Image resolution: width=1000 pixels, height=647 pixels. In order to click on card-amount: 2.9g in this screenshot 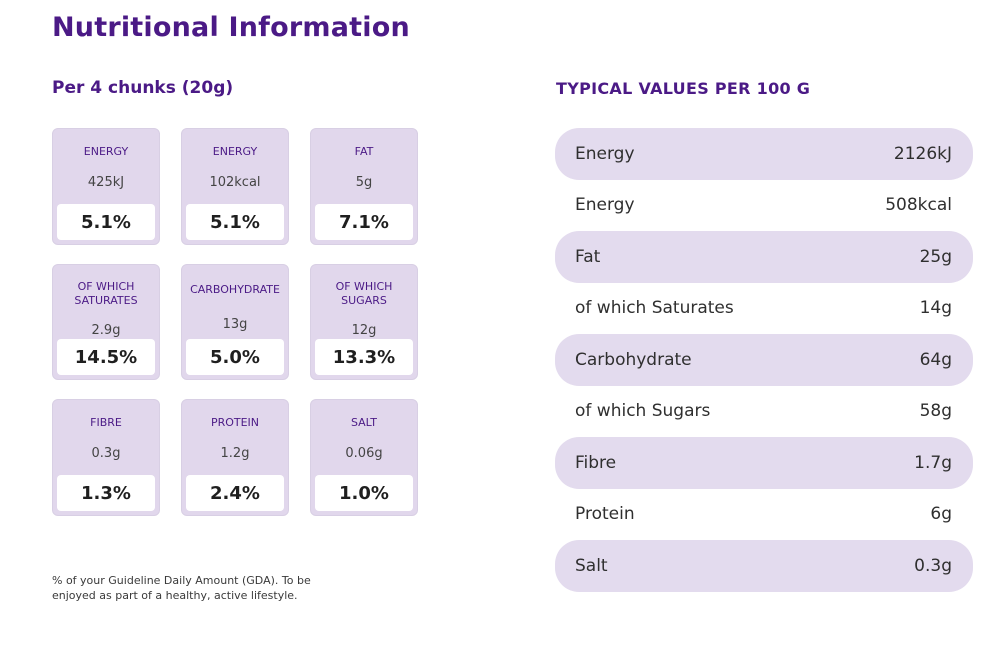, I will do `click(106, 330)`.